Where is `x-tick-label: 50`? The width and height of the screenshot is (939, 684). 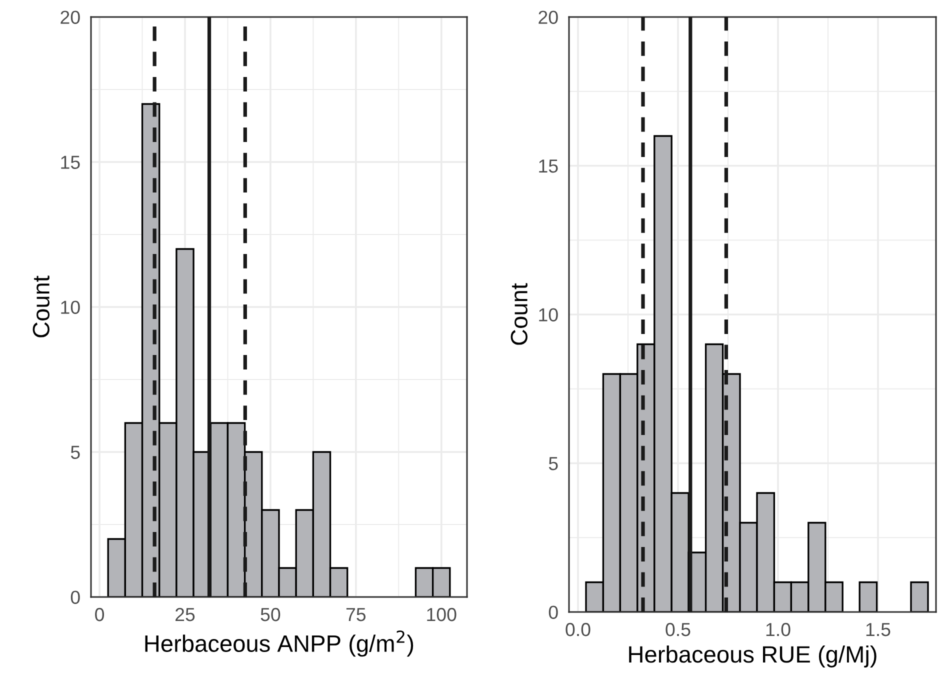
x-tick-label: 50 is located at coordinates (270, 615).